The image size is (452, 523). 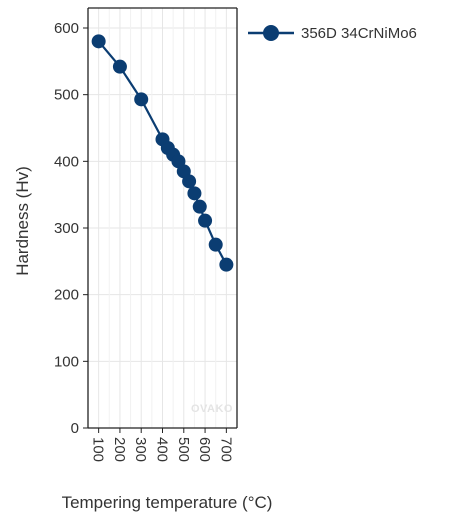 What do you see at coordinates (66, 295) in the screenshot?
I see `y-tick-label: 200` at bounding box center [66, 295].